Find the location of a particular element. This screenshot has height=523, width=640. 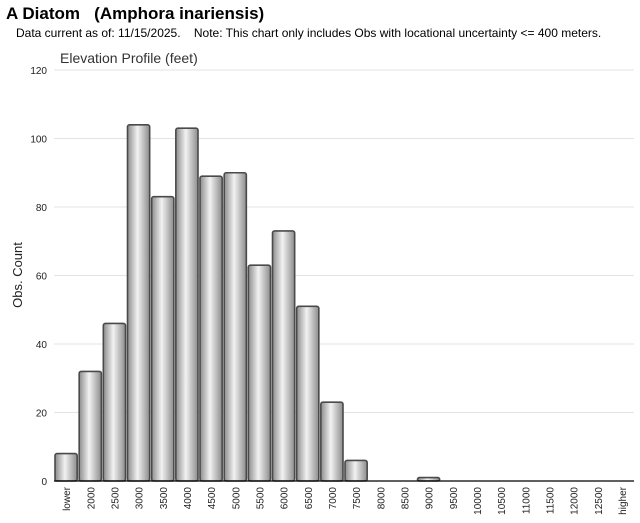

x-tick-label: 12000 is located at coordinates (575, 501).